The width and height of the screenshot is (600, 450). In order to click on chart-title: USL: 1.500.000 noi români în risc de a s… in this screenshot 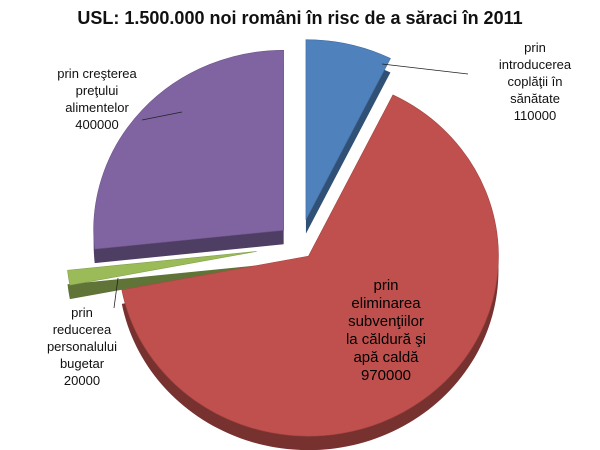, I will do `click(300, 18)`.